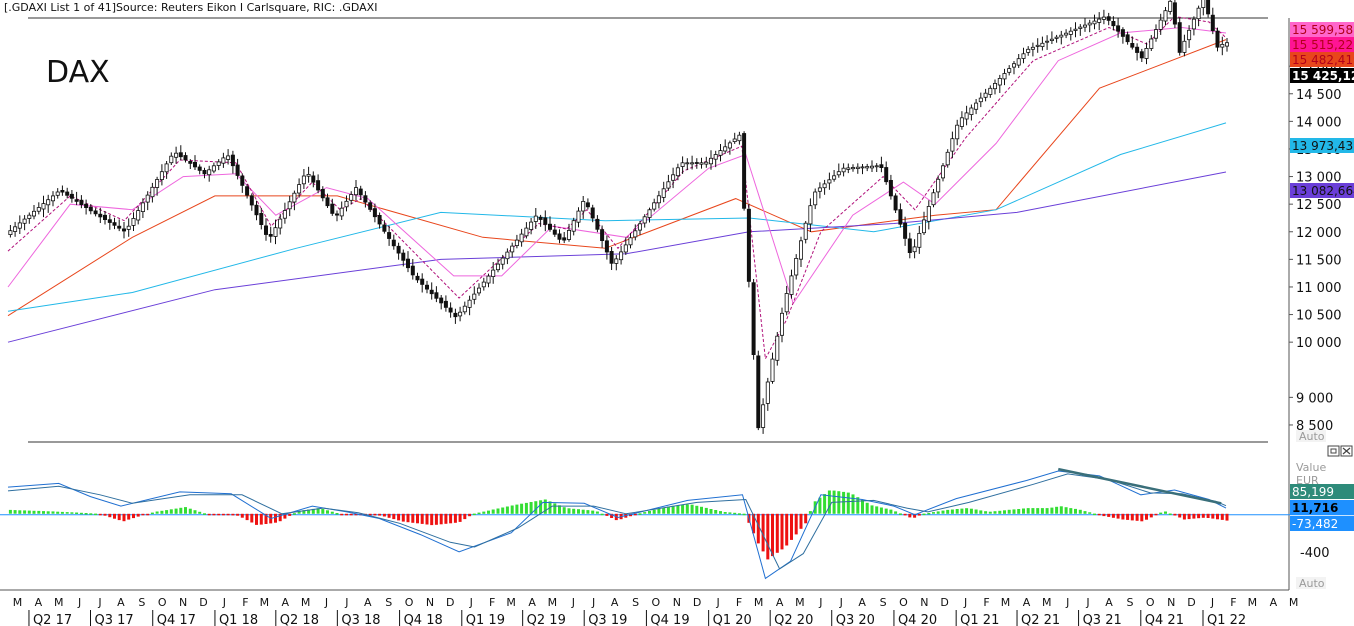  Describe the element at coordinates (176, 619) in the screenshot. I see `quarter-label: Q4 17` at that location.